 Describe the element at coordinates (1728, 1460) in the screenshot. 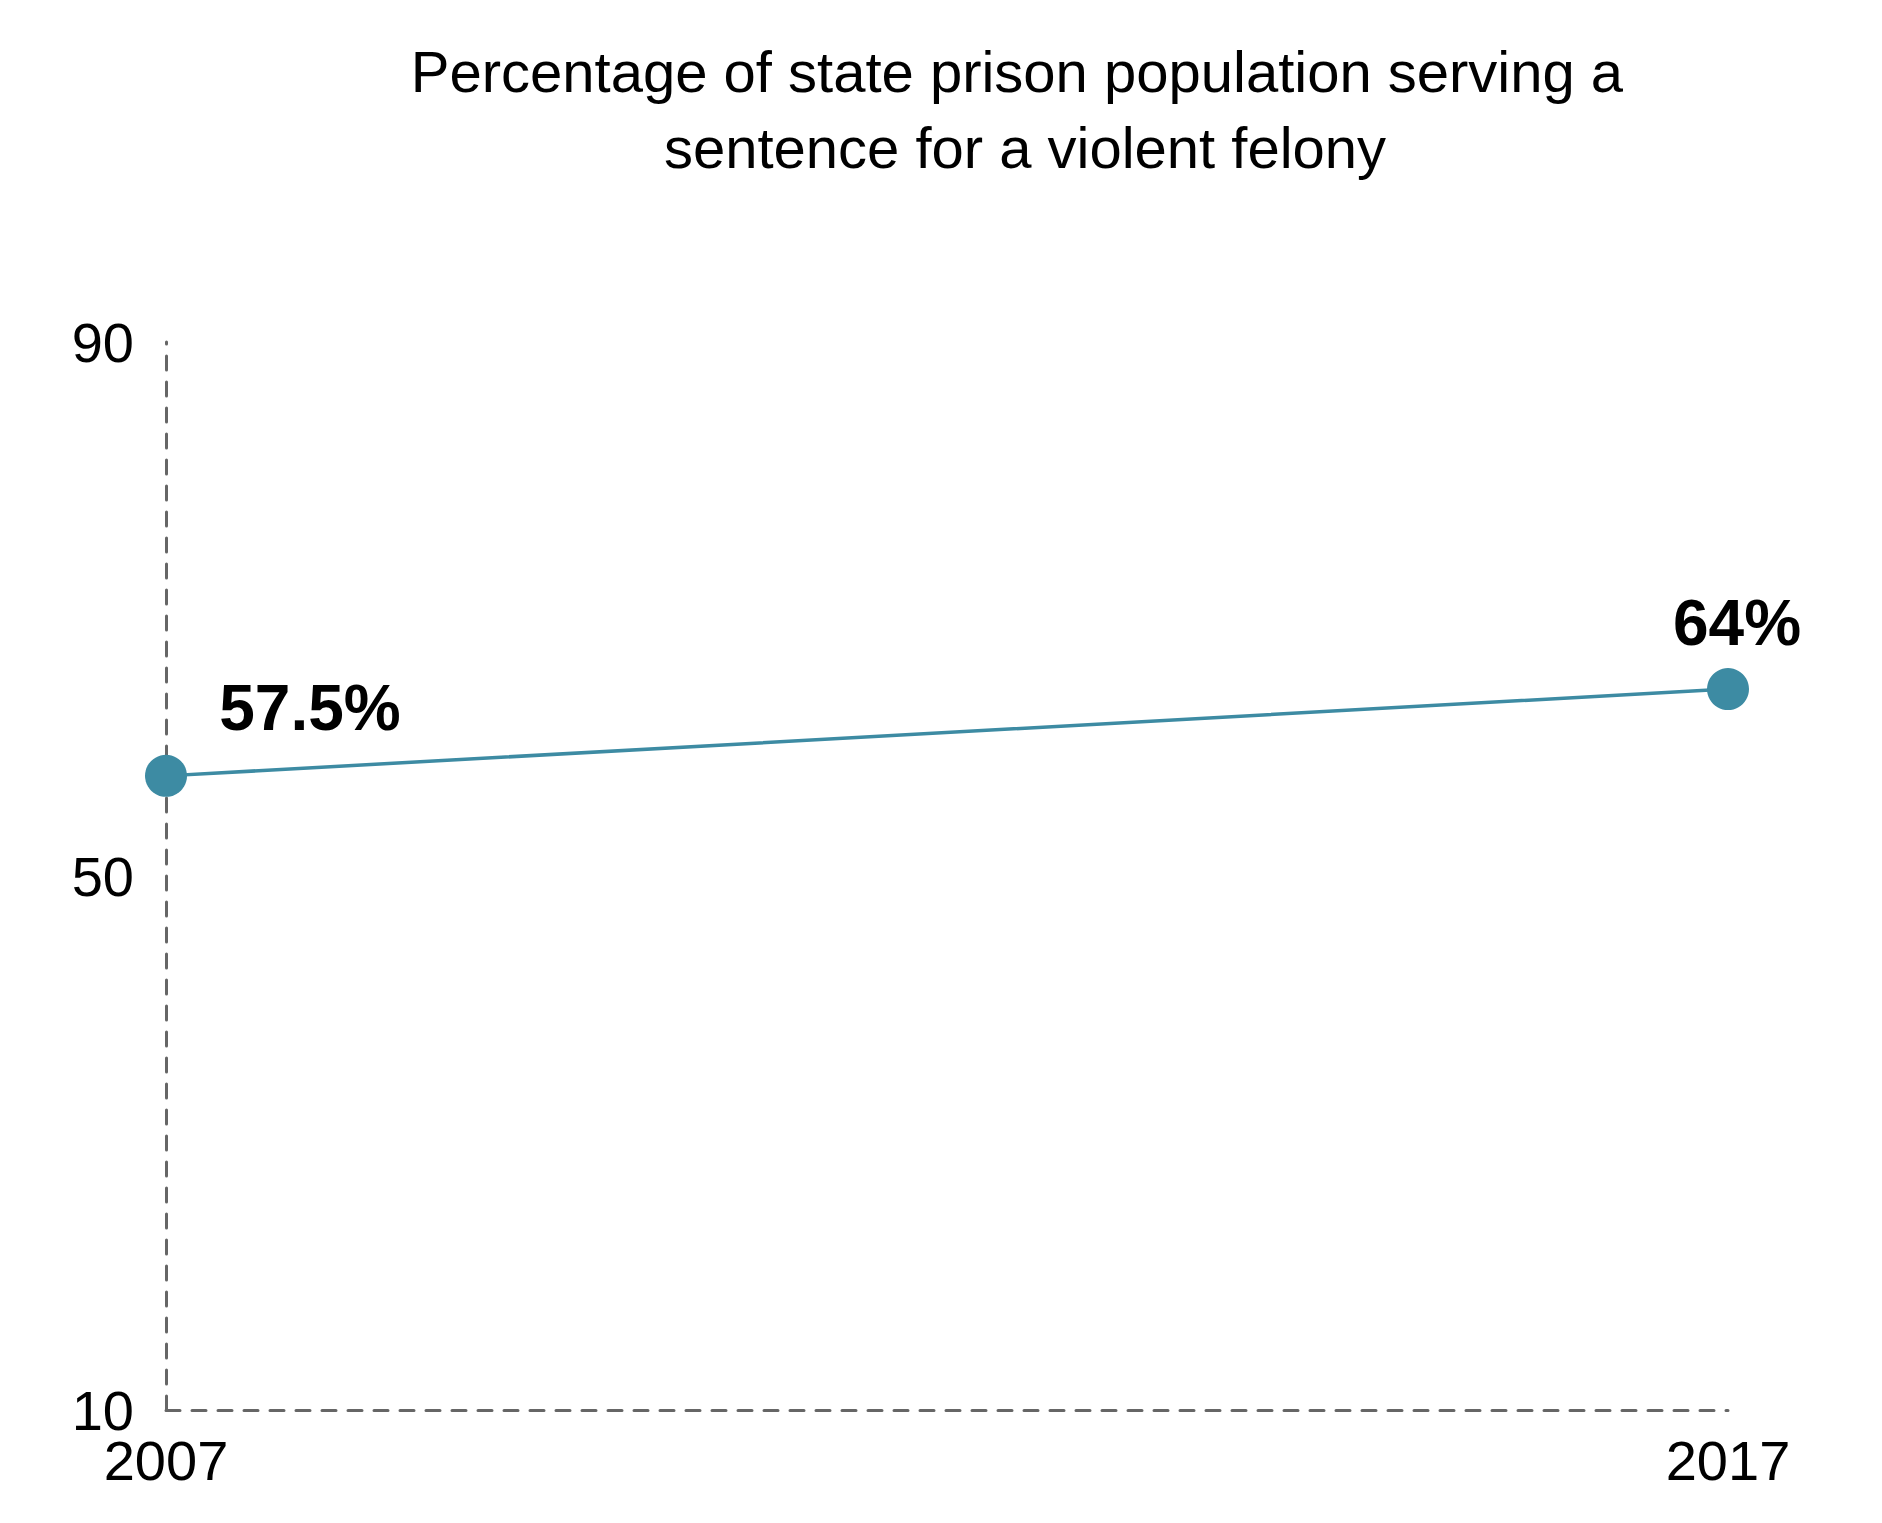

I see `x-tick-label: 2017` at that location.